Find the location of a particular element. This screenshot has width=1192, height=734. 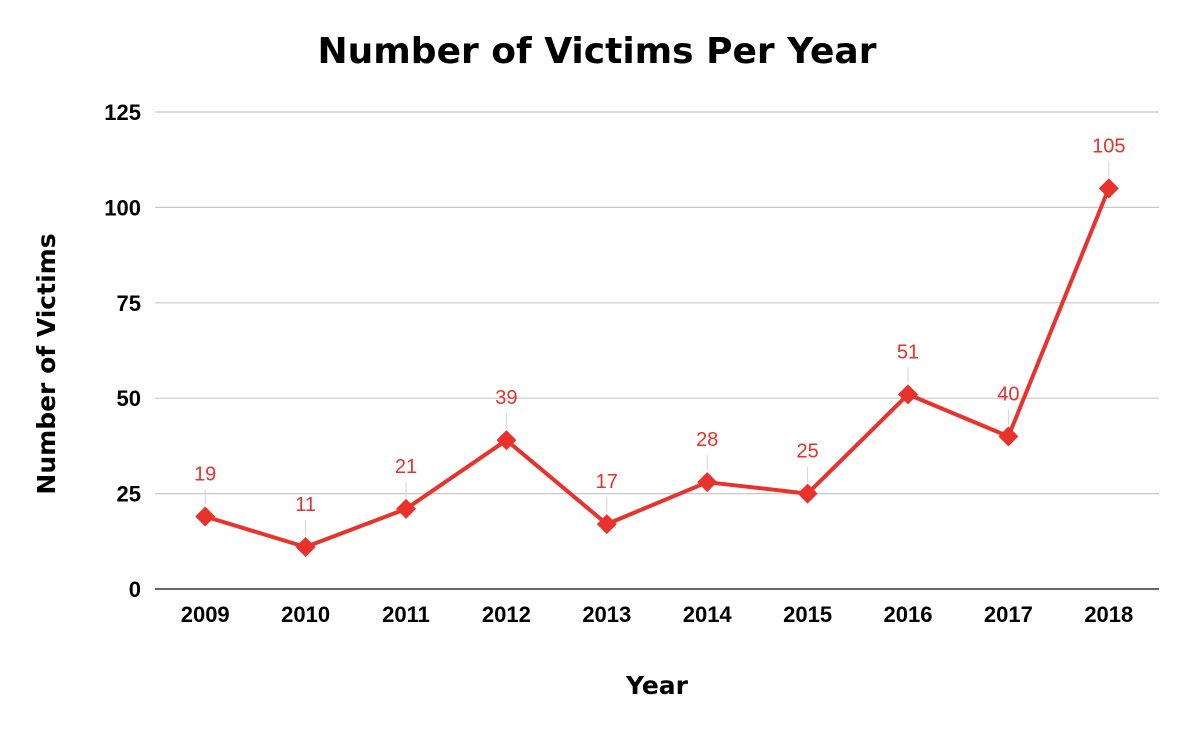

data-label: 21 is located at coordinates (406, 467).